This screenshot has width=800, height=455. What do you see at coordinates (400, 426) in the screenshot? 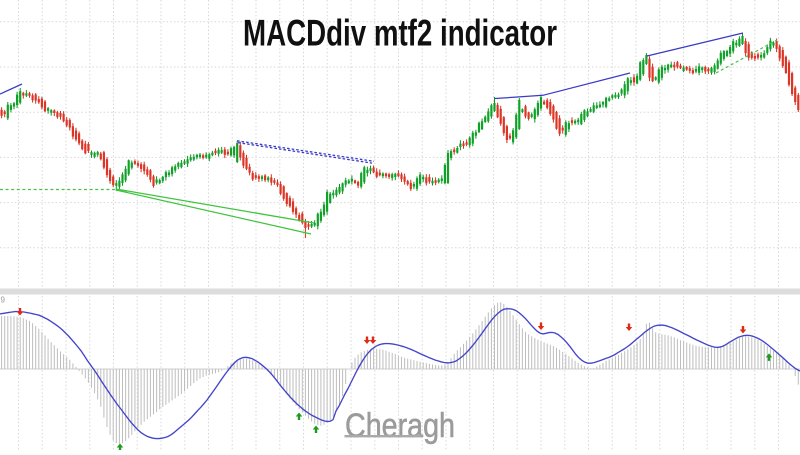
I see `svg-text: Cheragh` at bounding box center [400, 426].